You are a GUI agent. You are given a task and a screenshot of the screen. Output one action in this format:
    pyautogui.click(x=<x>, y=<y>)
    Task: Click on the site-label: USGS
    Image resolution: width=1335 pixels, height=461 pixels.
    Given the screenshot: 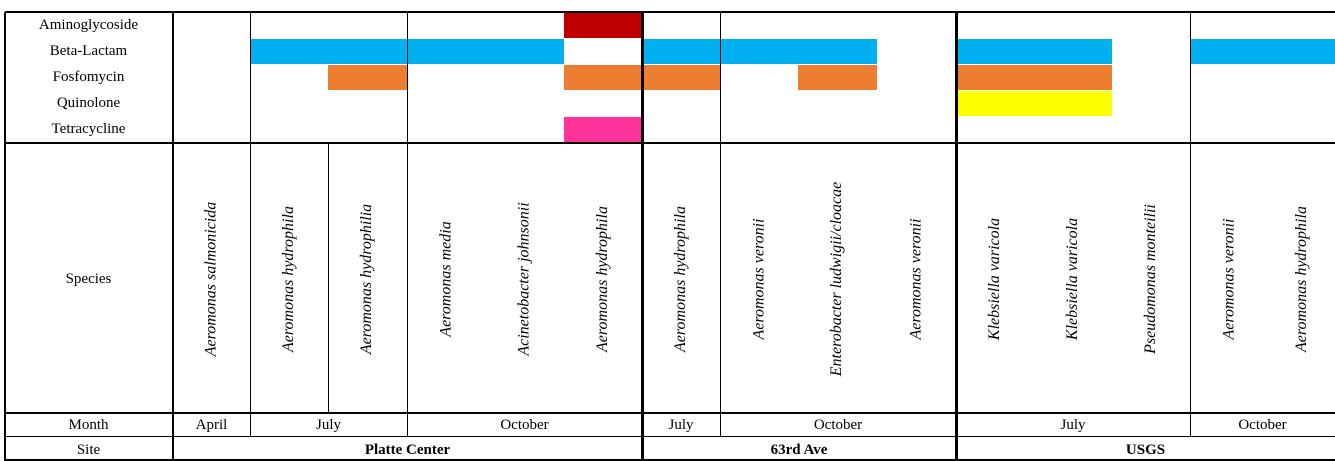 What is the action you would take?
    pyautogui.click(x=1145, y=450)
    